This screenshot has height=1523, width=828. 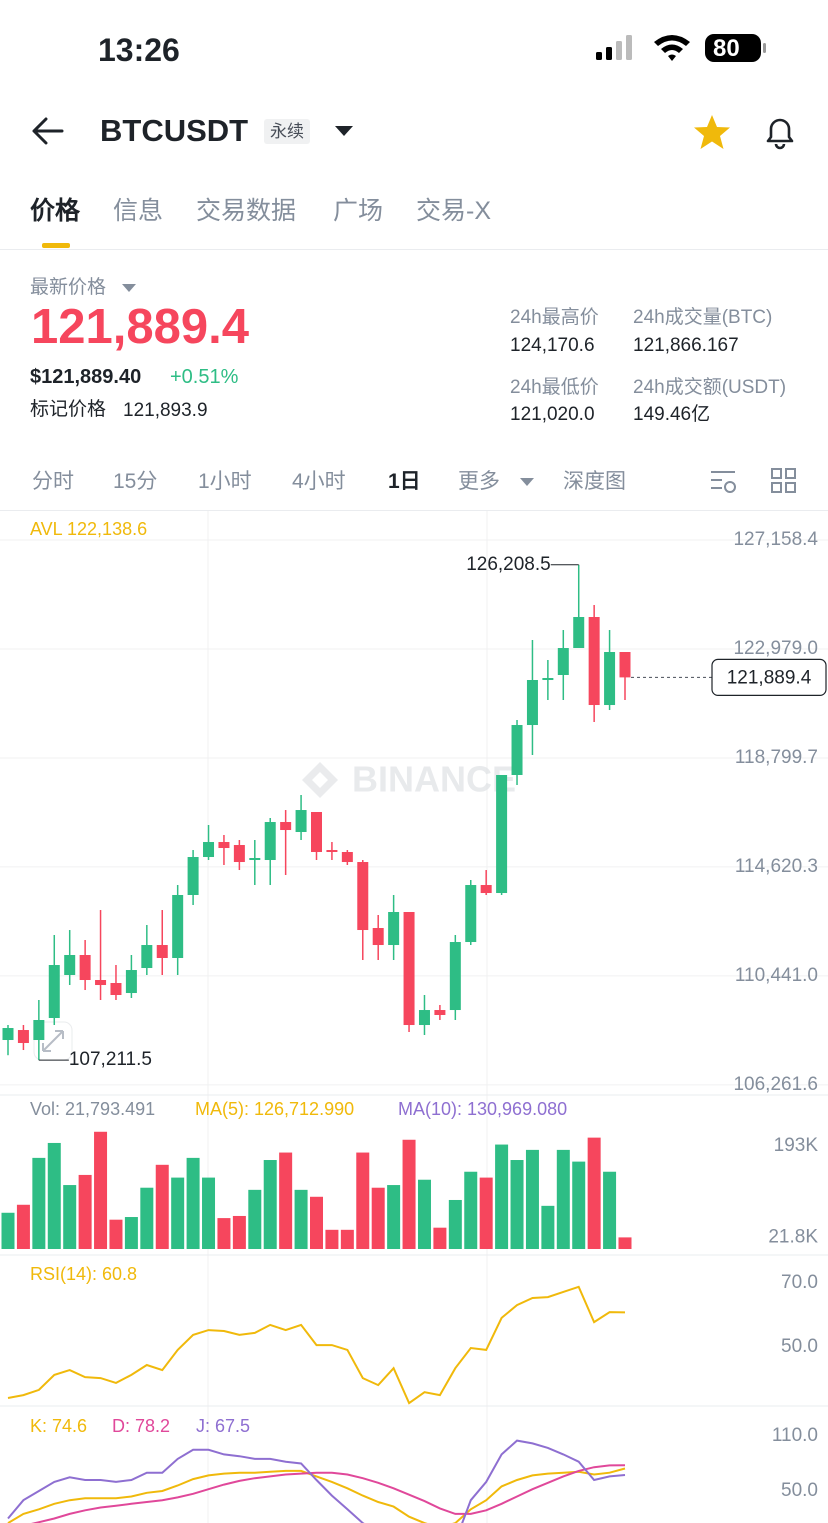 What do you see at coordinates (795, 1435) in the screenshot?
I see `y-tick-label: 110.0` at bounding box center [795, 1435].